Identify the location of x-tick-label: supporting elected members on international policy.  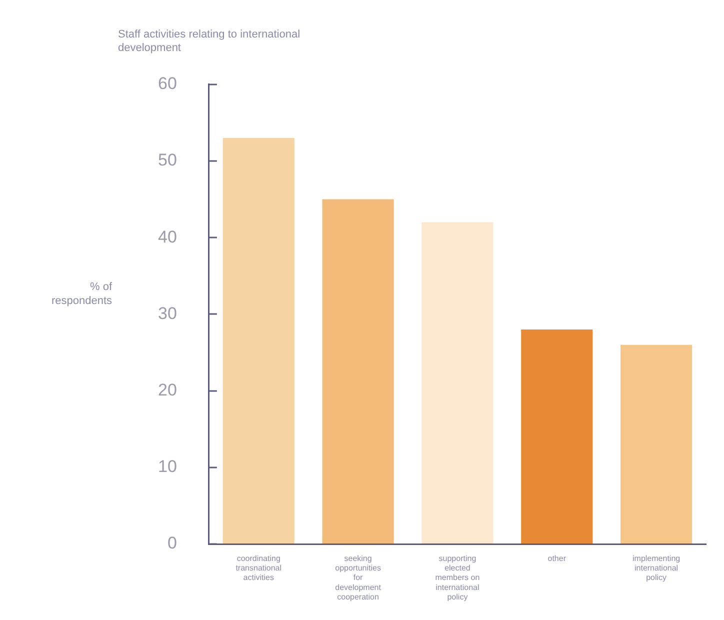
(457, 578).